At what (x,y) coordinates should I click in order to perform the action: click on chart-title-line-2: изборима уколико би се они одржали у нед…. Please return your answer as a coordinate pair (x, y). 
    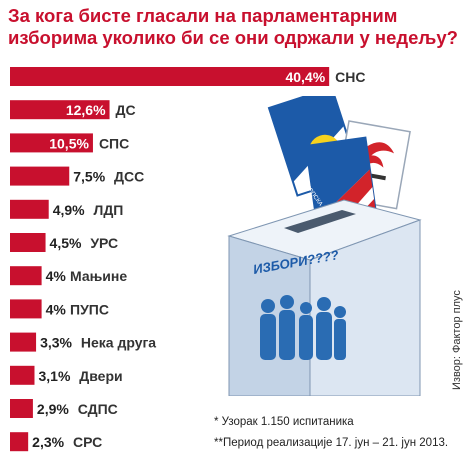
    Looking at the image, I should click on (233, 37).